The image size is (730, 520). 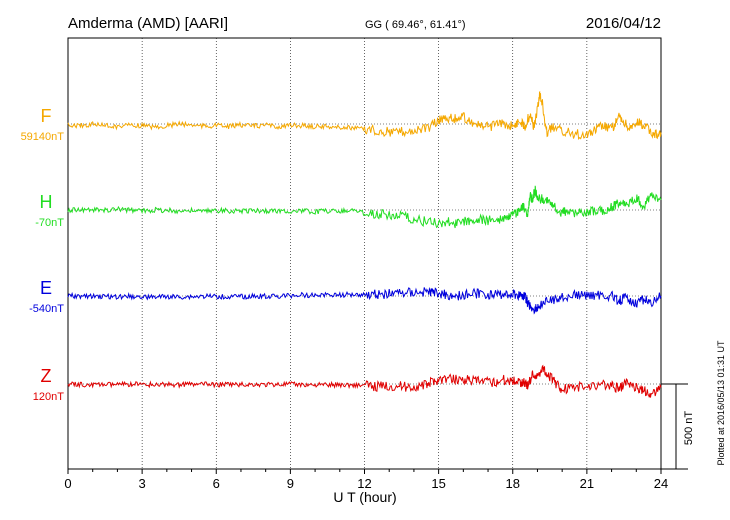 I want to click on x-axis-label: U T (hour), so click(x=364, y=497).